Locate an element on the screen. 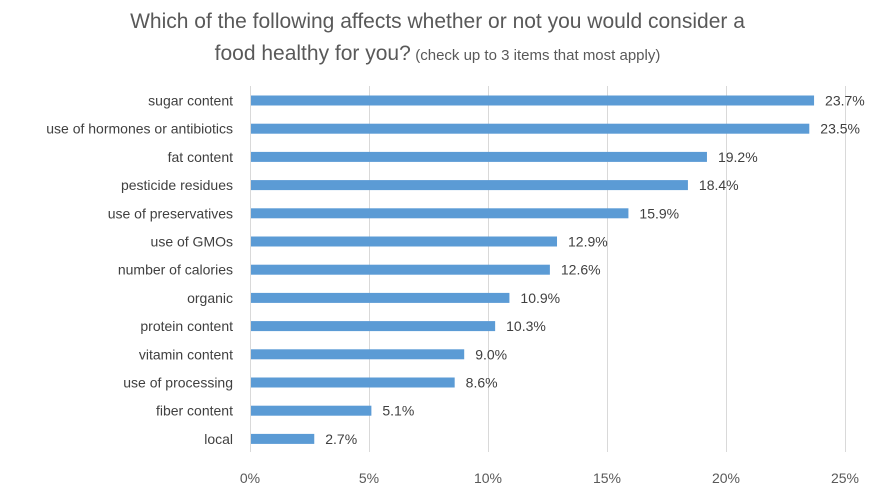 This screenshot has width=875, height=495. value-label: 18.4% is located at coordinates (719, 185).